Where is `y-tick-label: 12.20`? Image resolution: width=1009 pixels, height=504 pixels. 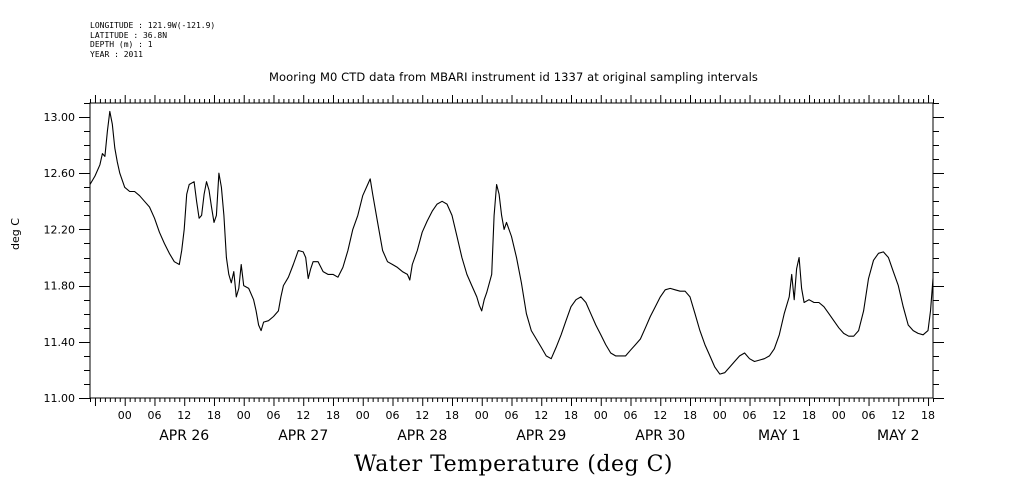 y-tick-label: 12.20 is located at coordinates (60, 229).